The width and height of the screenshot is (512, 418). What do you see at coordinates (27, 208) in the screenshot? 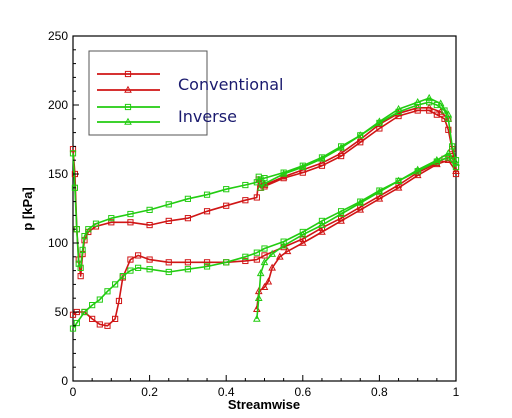
I see `y-axis-label: p [kPa]` at bounding box center [27, 208].